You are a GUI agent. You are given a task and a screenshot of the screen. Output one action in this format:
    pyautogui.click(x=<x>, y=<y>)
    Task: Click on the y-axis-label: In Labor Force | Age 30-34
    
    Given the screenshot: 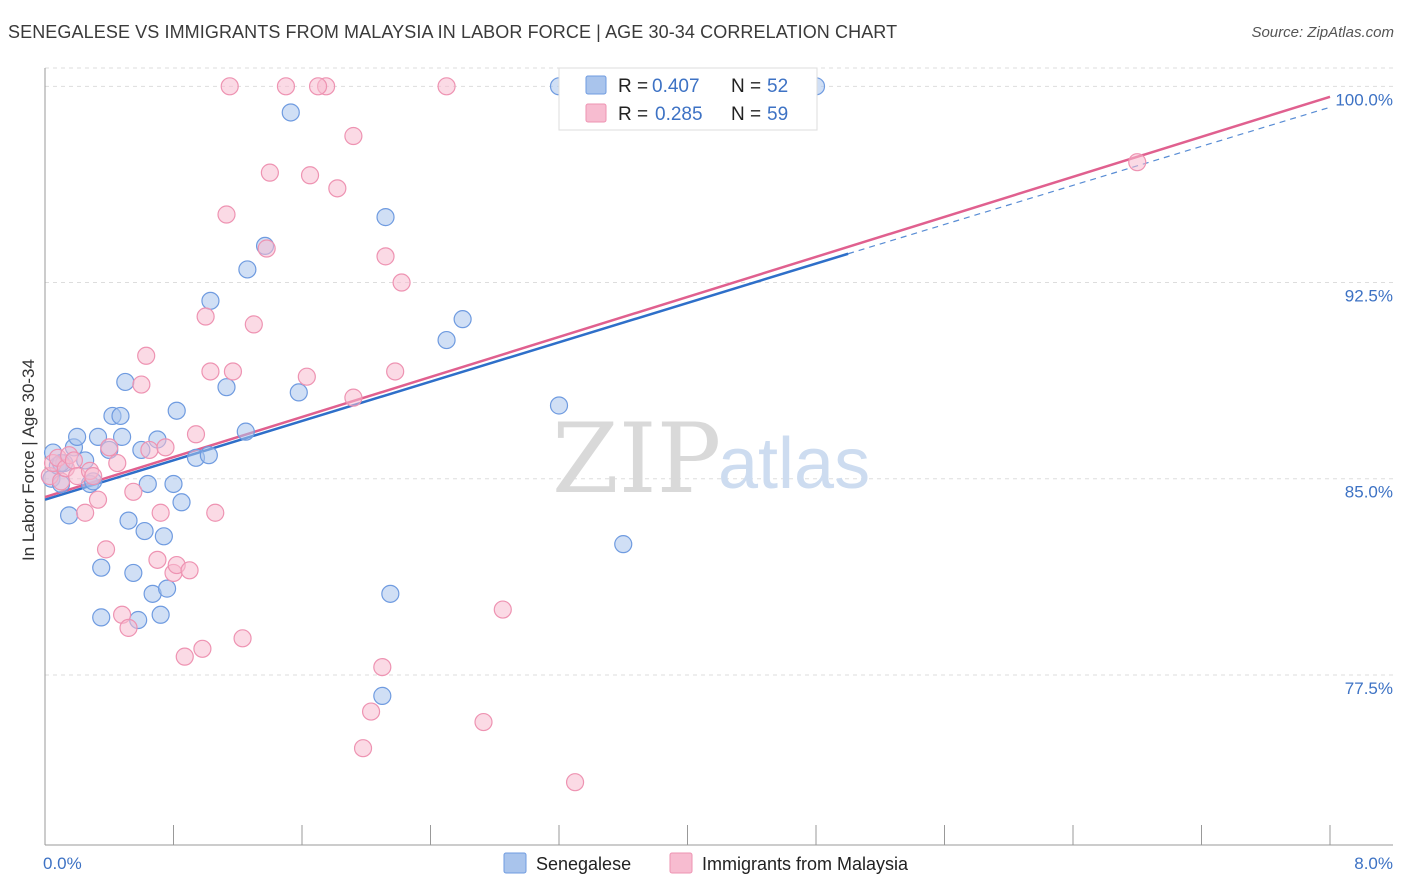 What is the action you would take?
    pyautogui.click(x=28, y=460)
    